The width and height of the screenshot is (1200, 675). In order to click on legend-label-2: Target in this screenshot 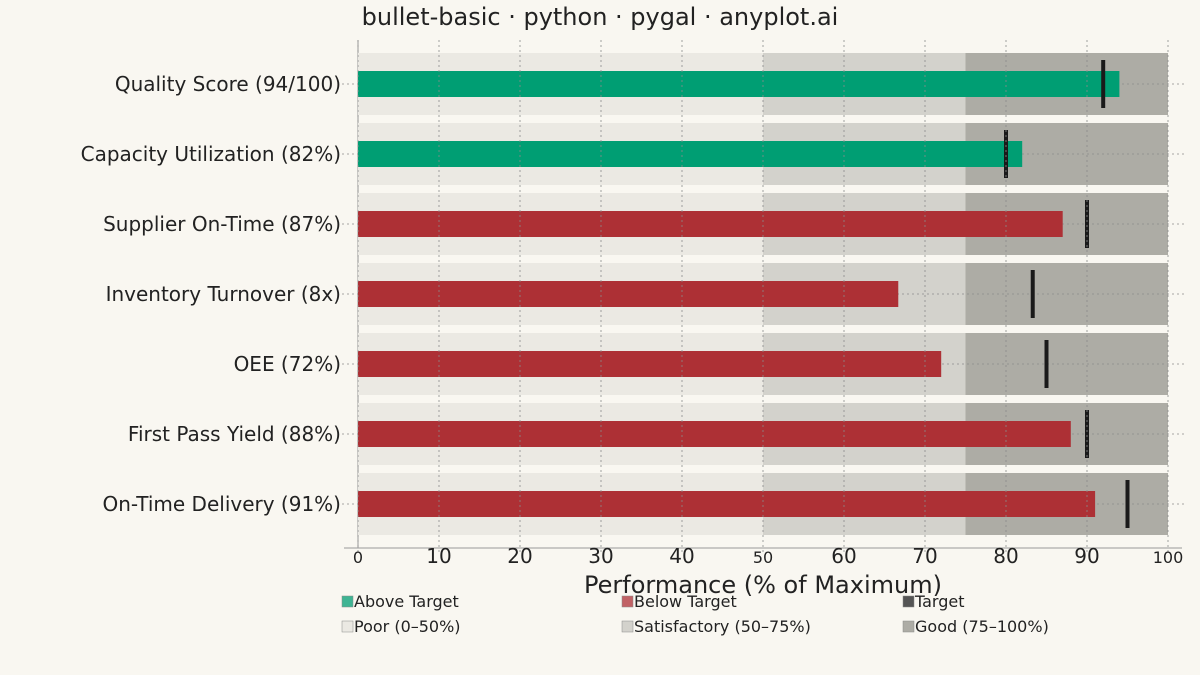, I will do `click(939, 601)`.